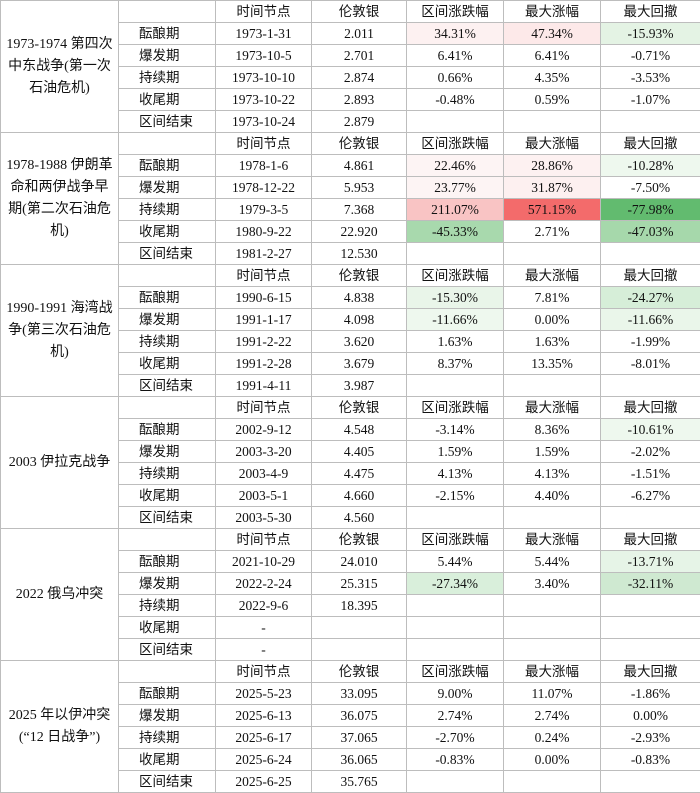 The image size is (700, 793). Describe the element at coordinates (264, 584) in the screenshot. I see `date-cell: 2022-2-24` at that location.